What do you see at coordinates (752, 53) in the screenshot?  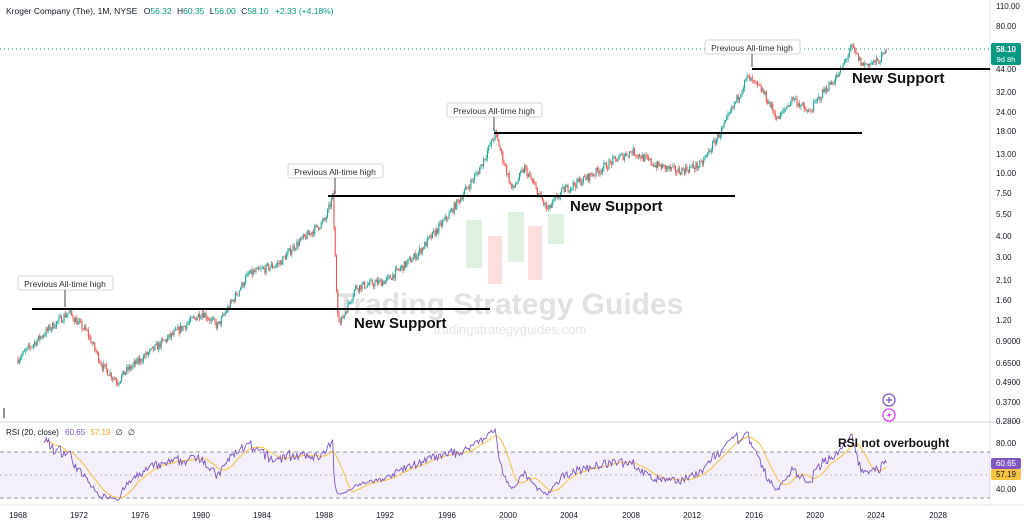 I see `ath-callout-4: Previous All-time high` at bounding box center [752, 53].